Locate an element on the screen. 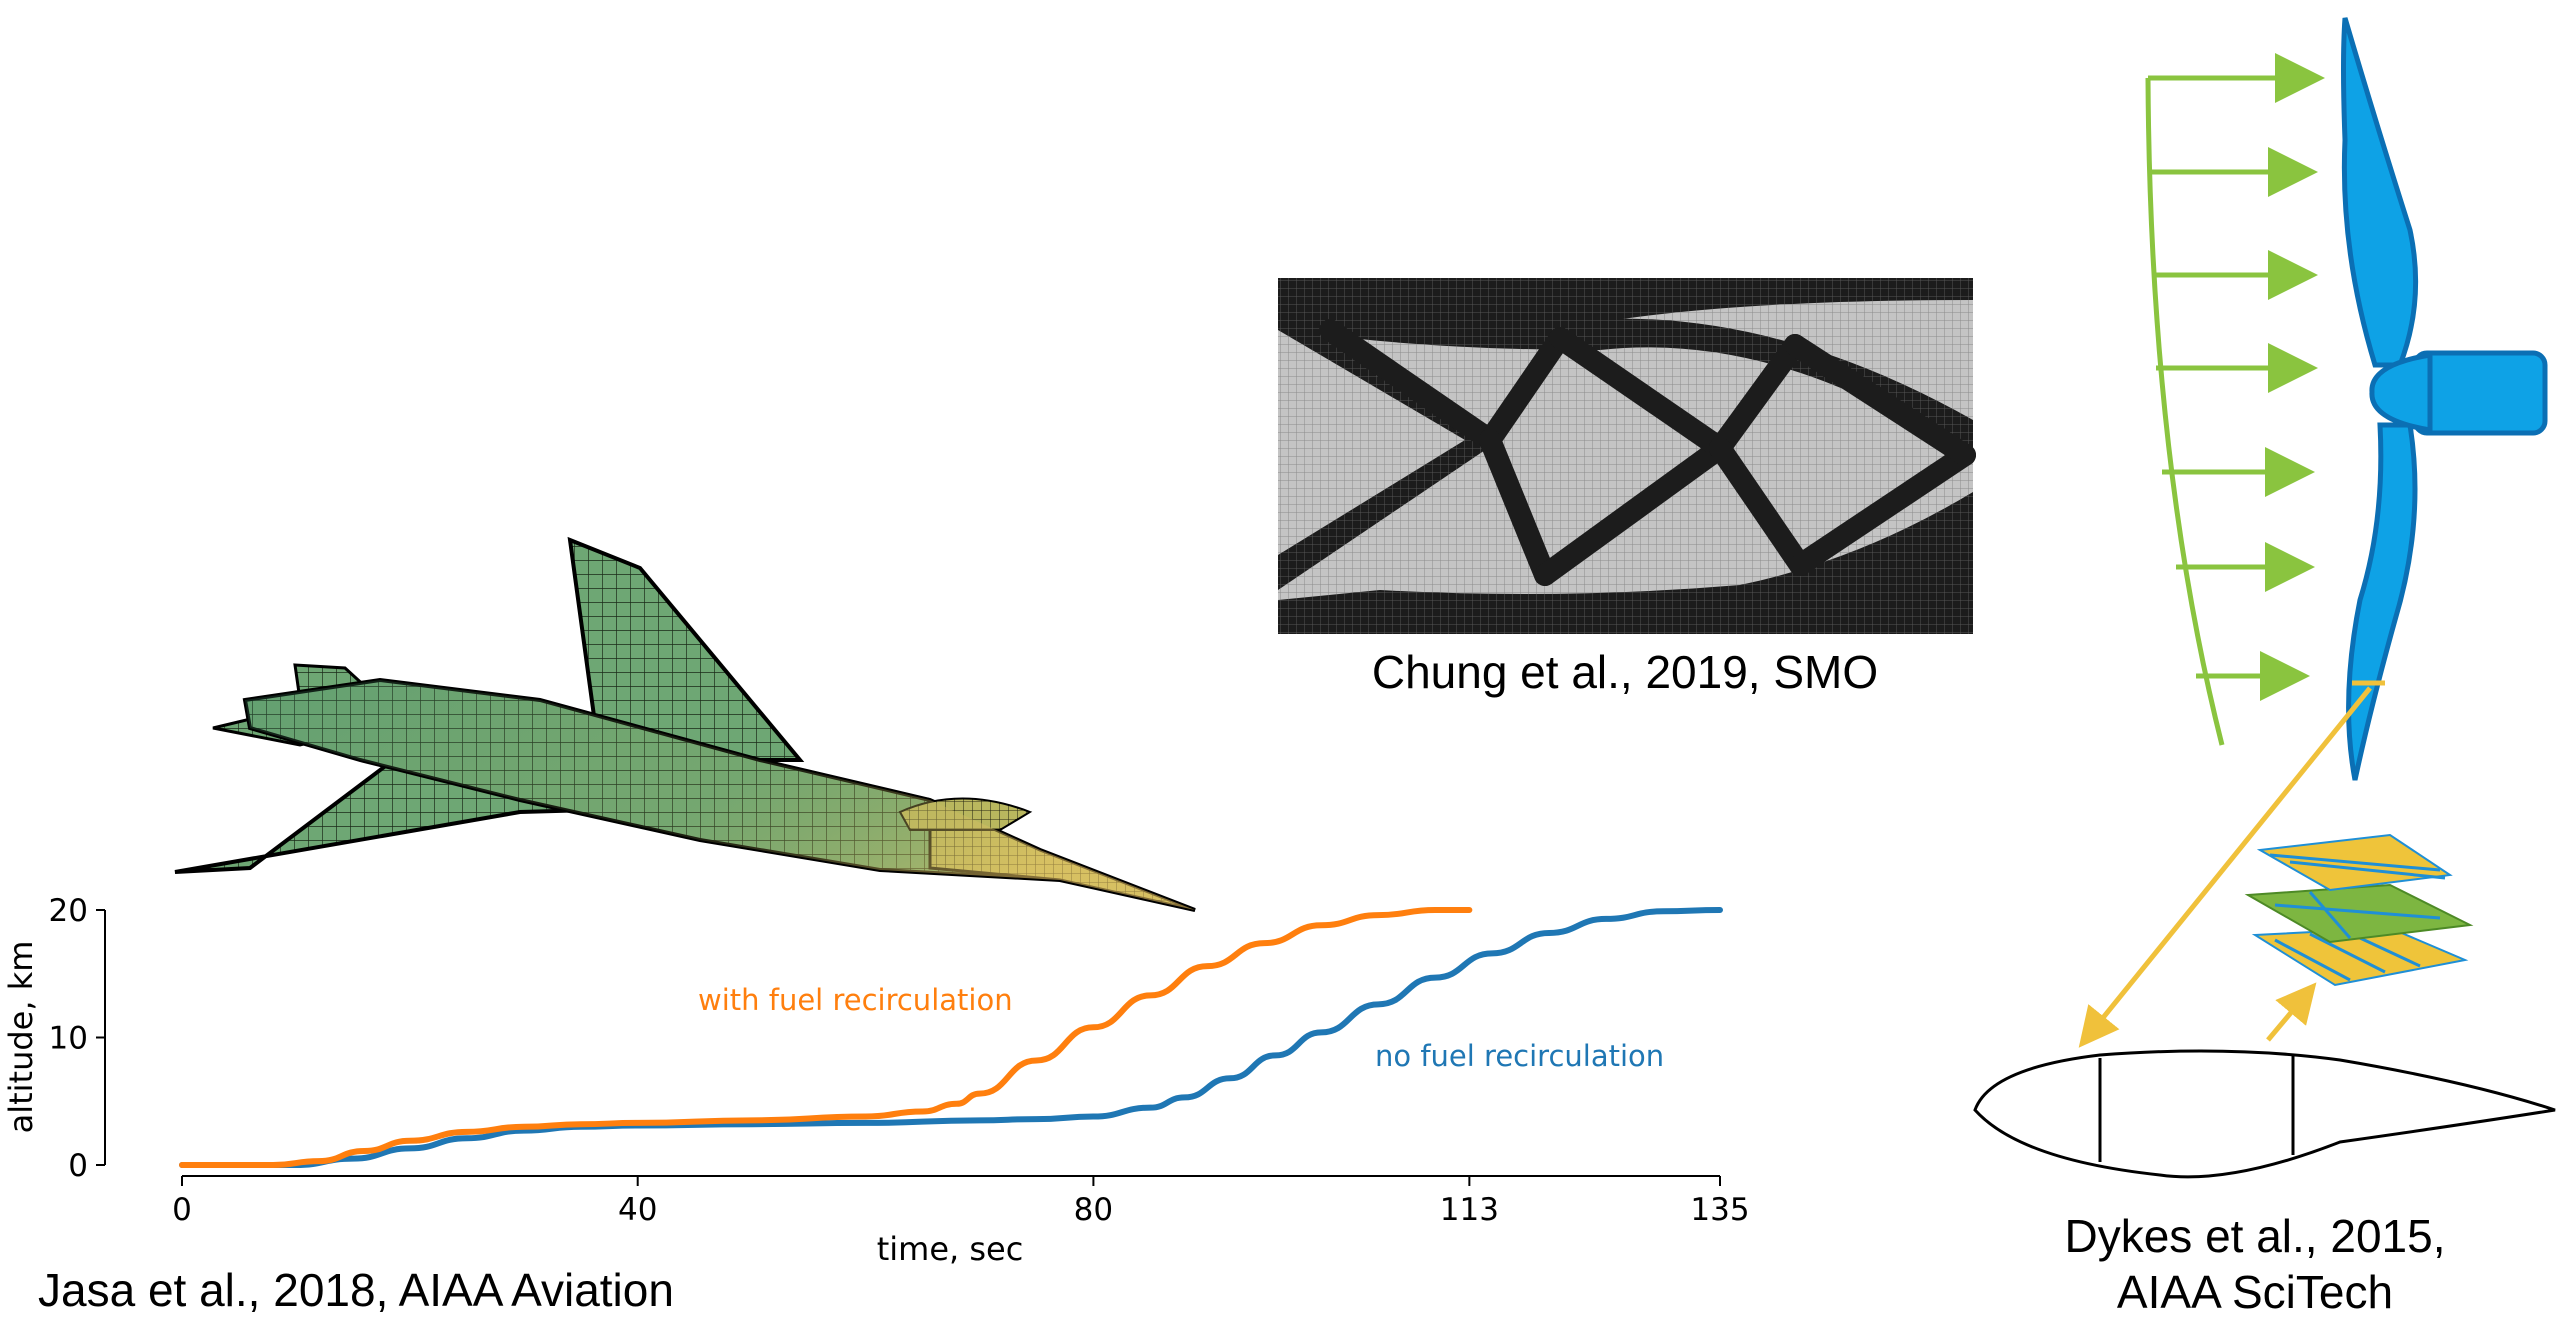 This screenshot has height=1323, width=2570. x-tick-label: 80 is located at coordinates (1093, 1210).